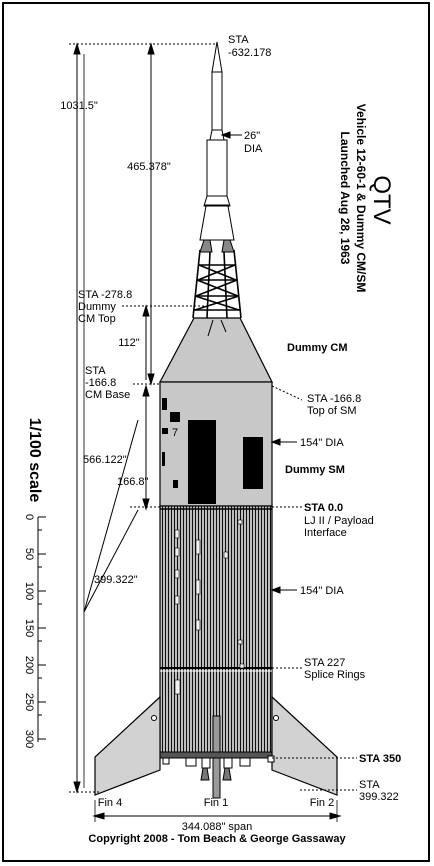 This screenshot has height=866, width=434. Describe the element at coordinates (29, 517) in the screenshot. I see `scale-tick-0: 0` at that location.